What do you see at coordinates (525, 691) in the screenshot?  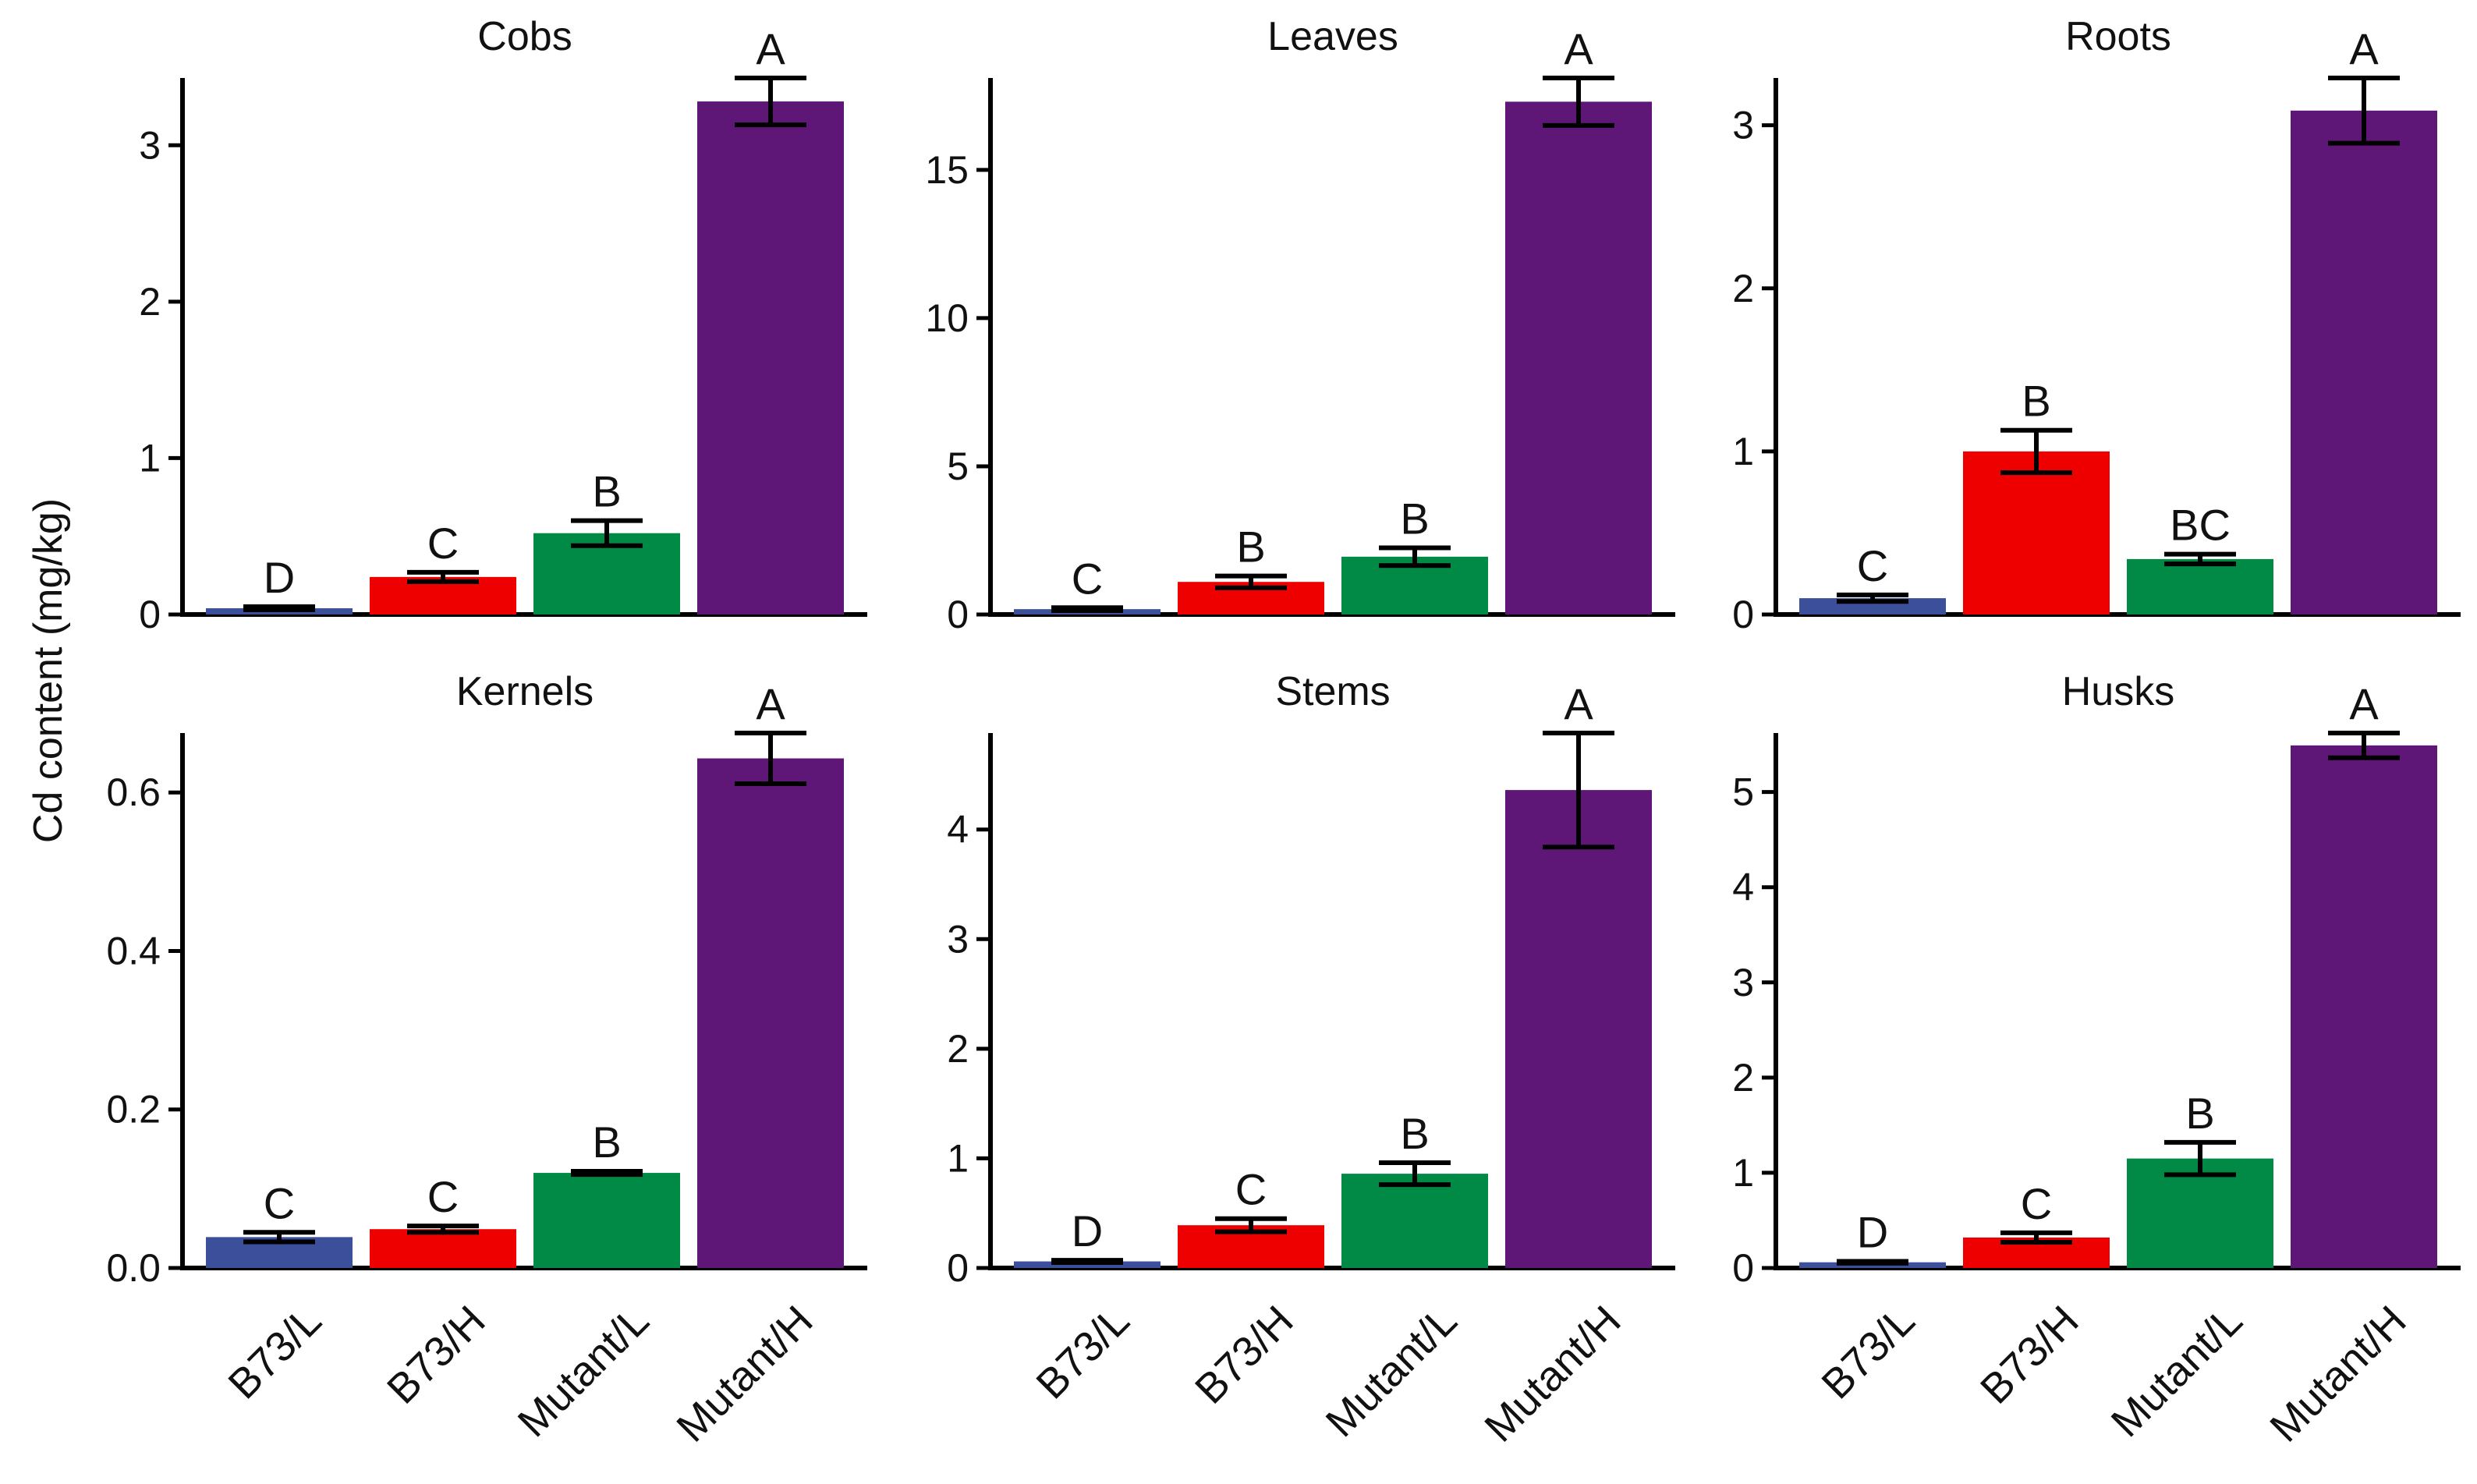 I see `panel-title: Kernels` at bounding box center [525, 691].